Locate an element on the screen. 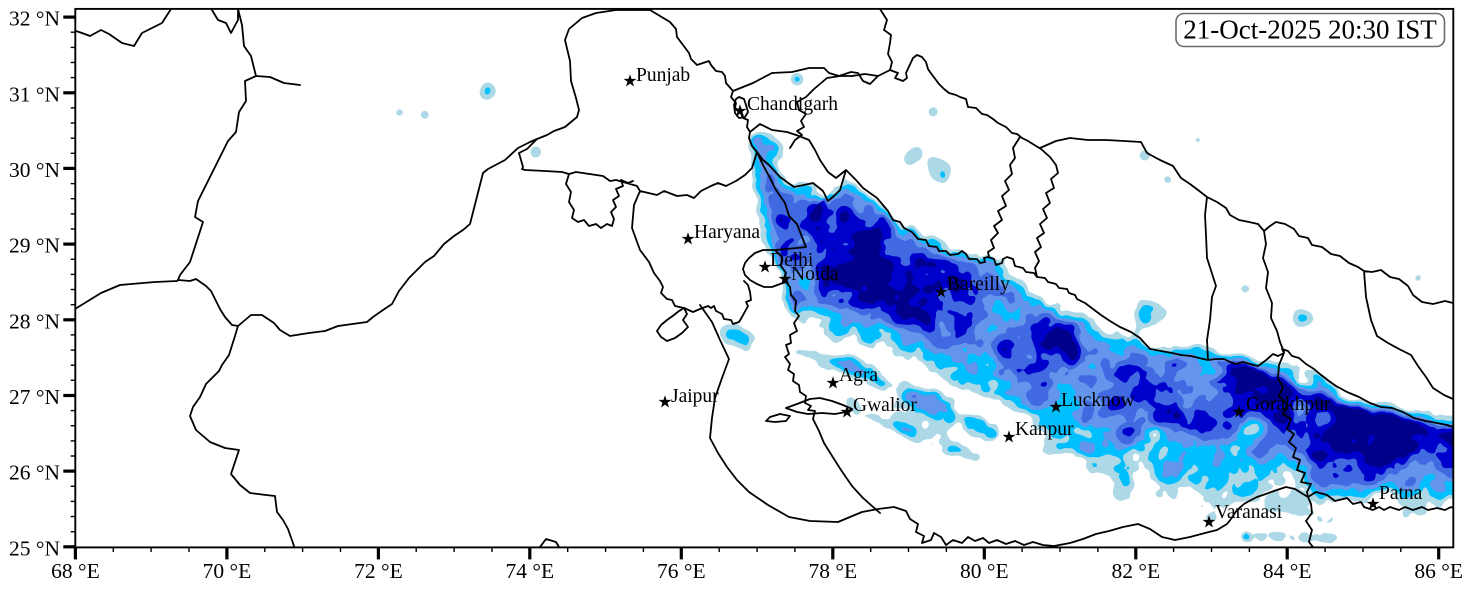  svg-text: Chandigarh is located at coordinates (792, 104).